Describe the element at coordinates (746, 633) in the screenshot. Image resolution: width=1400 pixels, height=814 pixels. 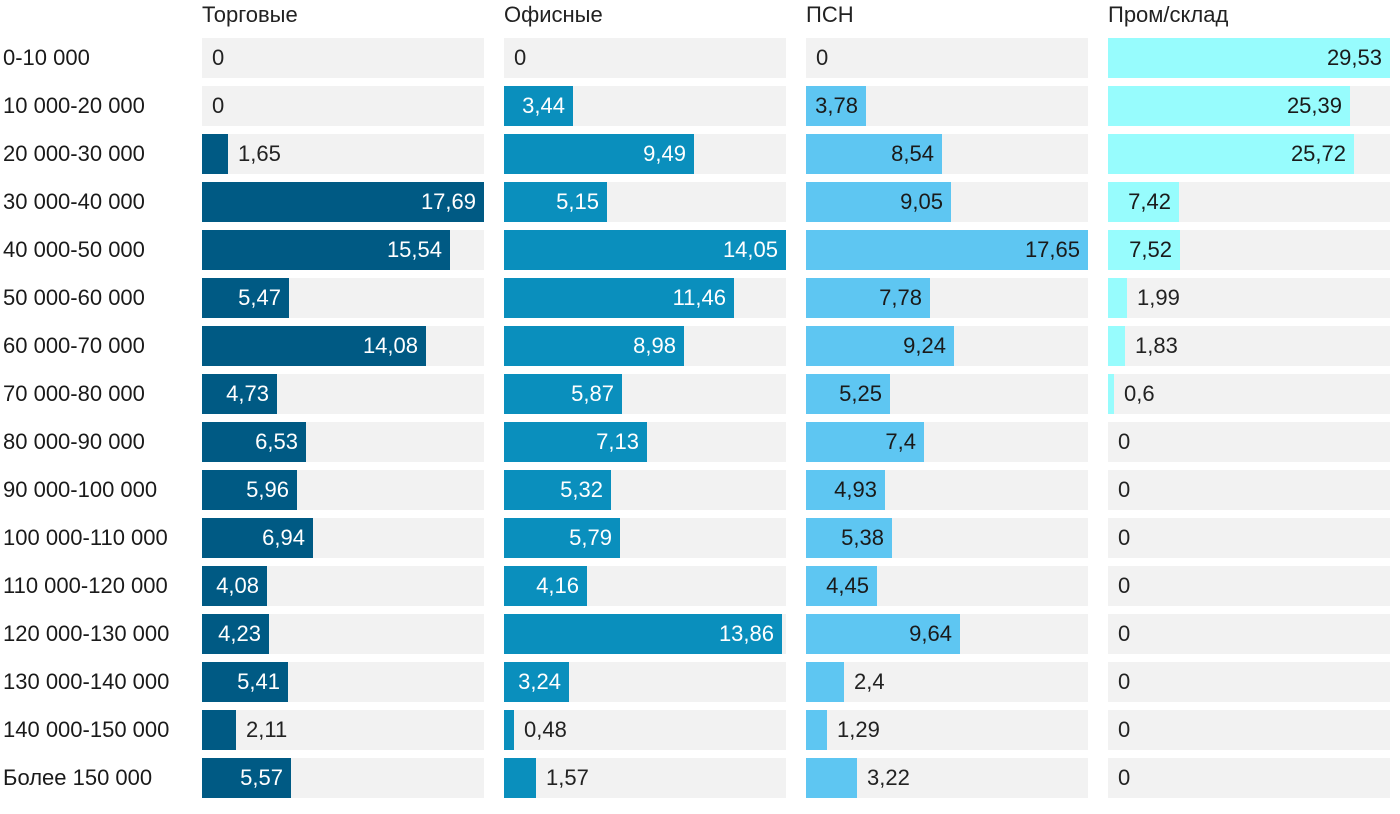
I see `data-label: 13,86` at that location.